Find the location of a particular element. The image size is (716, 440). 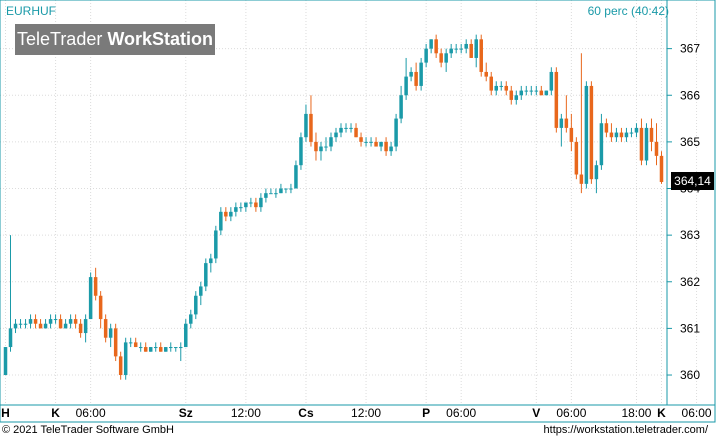

y-tick-label: 365 is located at coordinates (690, 142).